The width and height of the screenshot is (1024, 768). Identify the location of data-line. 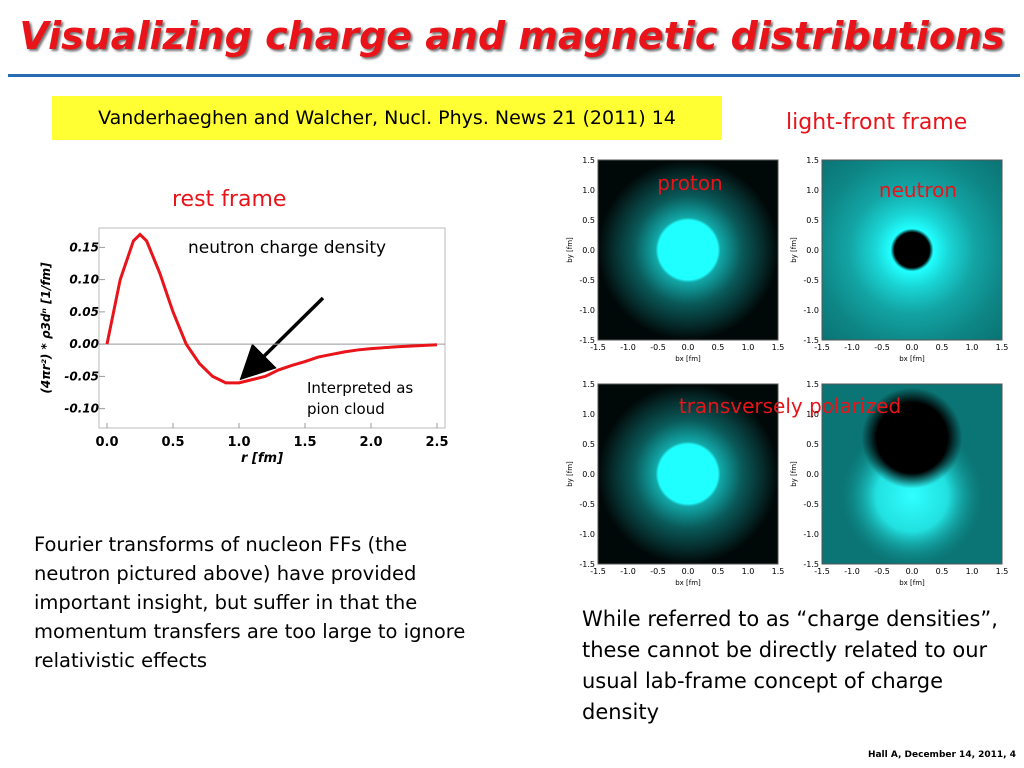
(271, 308).